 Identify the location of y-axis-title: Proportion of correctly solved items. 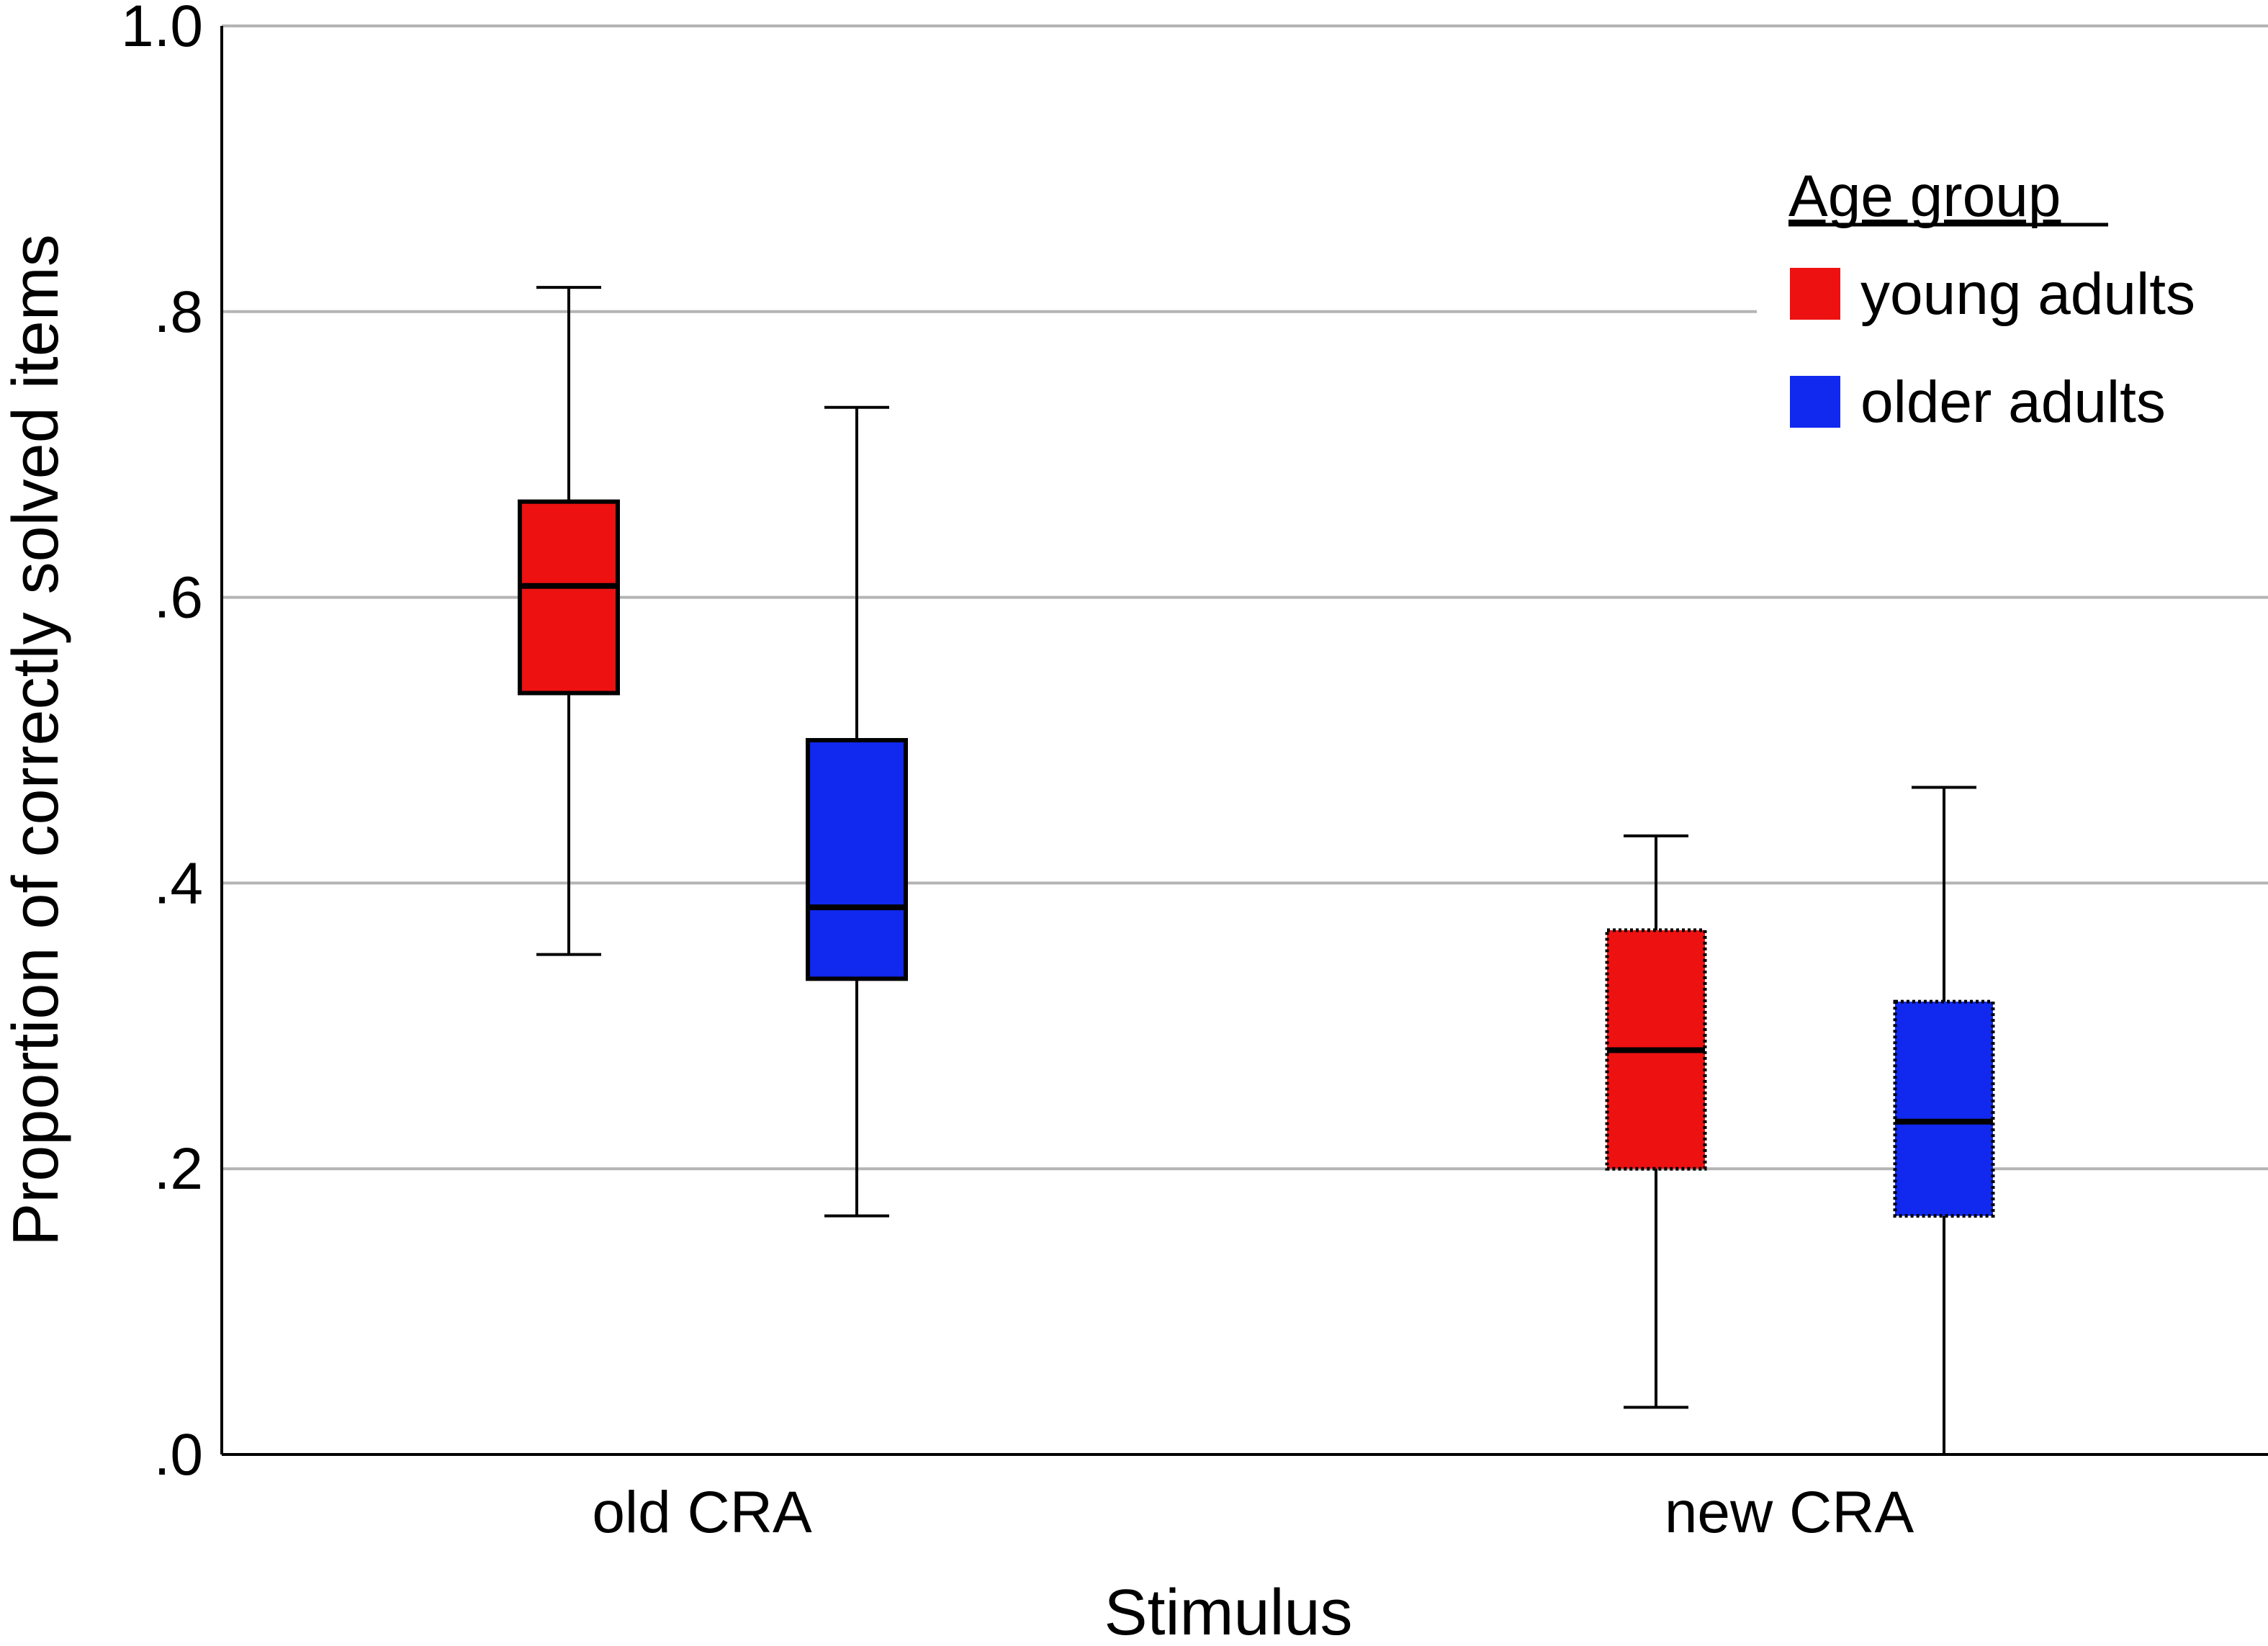
(36, 740).